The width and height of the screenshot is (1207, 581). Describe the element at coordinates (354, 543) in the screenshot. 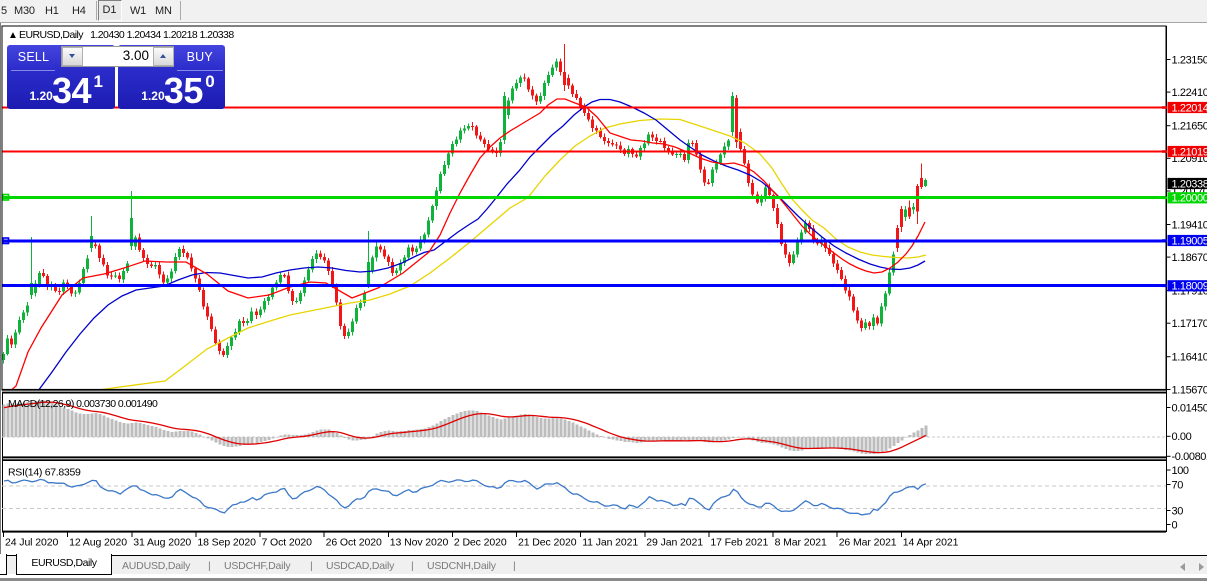

I see `svg-text: 26 Oct 2020` at that location.